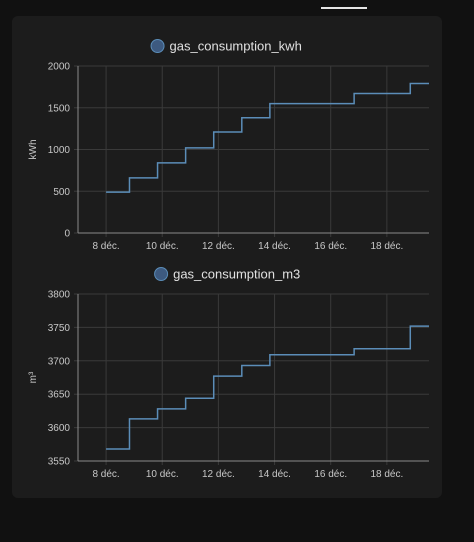 The width and height of the screenshot is (474, 542). I want to click on y-tick-label: 0, so click(67, 234).